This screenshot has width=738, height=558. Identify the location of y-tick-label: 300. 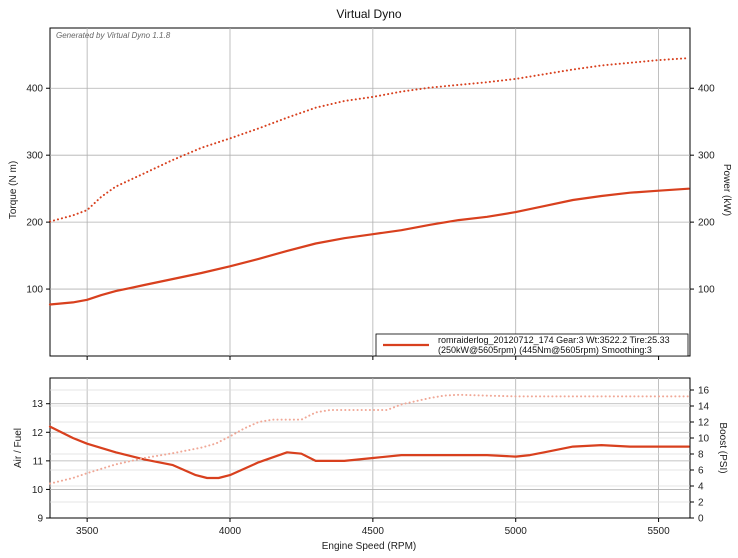
(34, 156).